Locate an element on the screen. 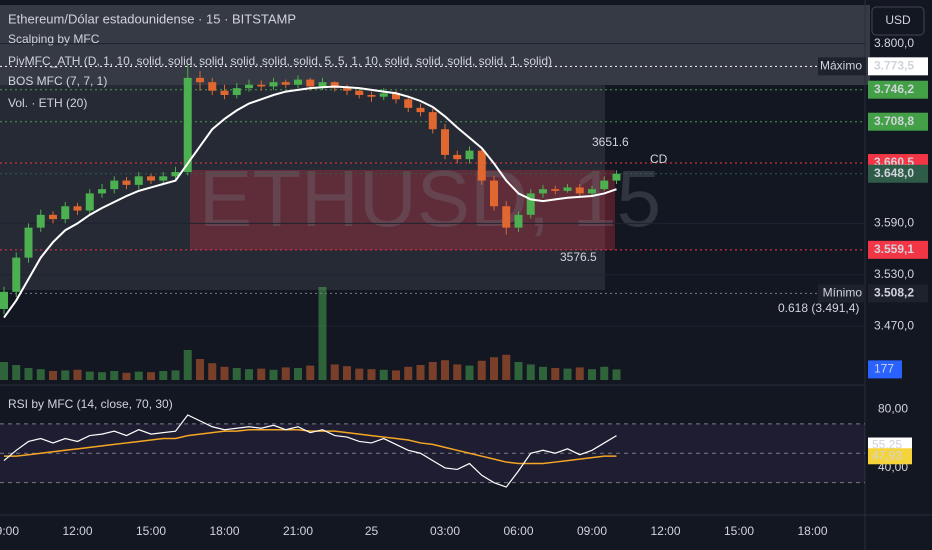  rsi-line is located at coordinates (310, 451).